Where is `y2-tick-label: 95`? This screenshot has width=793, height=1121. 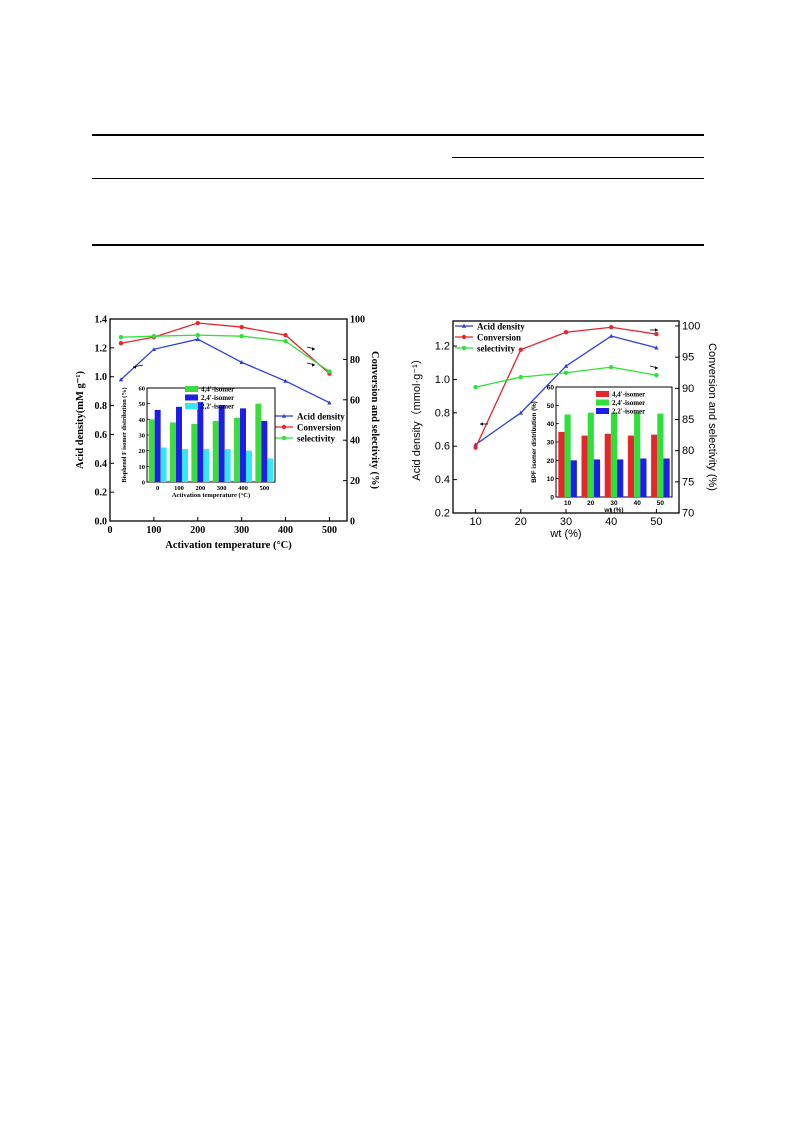
y2-tick-label: 95 is located at coordinates (688, 358).